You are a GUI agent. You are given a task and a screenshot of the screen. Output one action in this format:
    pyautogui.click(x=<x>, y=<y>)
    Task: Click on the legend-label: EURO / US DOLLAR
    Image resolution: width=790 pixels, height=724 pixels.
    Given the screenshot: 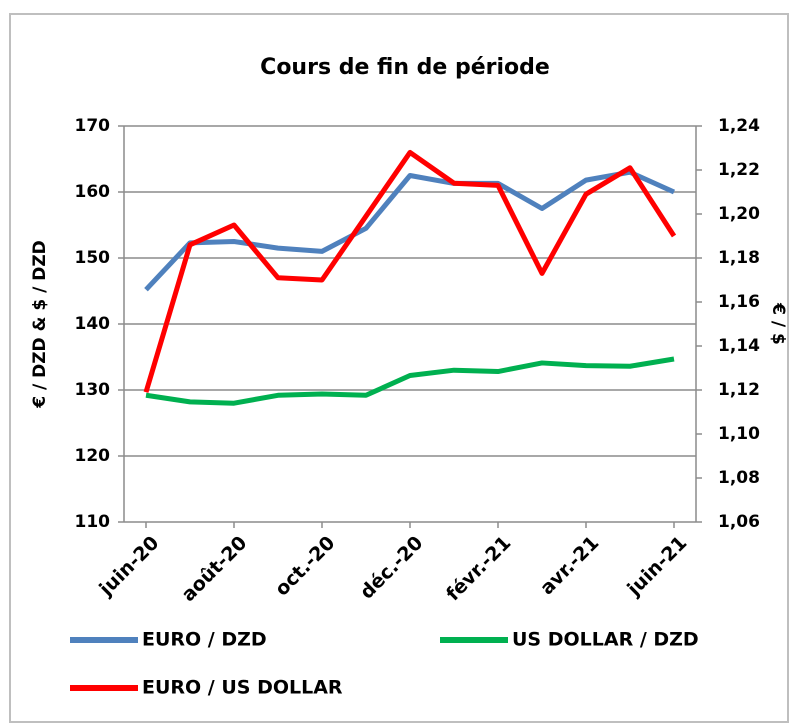 What is the action you would take?
    pyautogui.click(x=242, y=688)
    